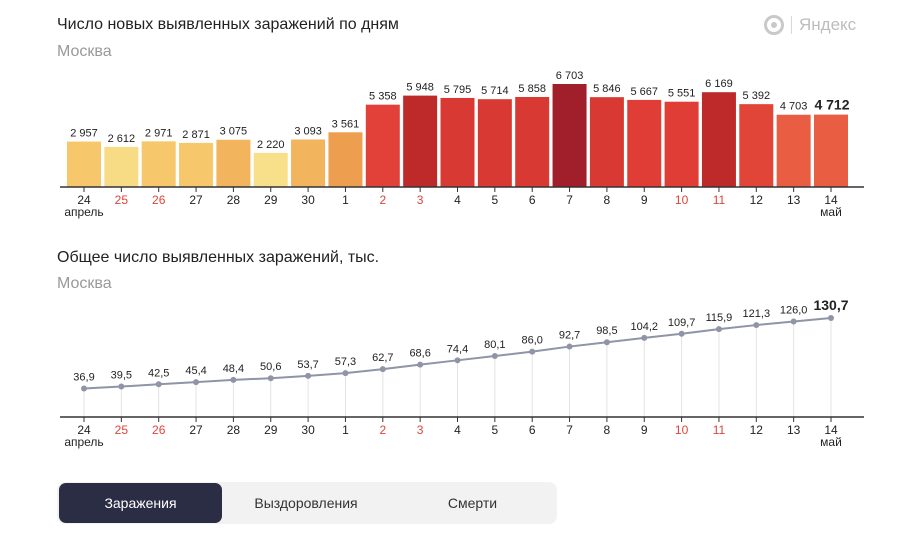  What do you see at coordinates (84, 51) in the screenshot?
I see `bar-chart-subtitle: Москва` at bounding box center [84, 51].